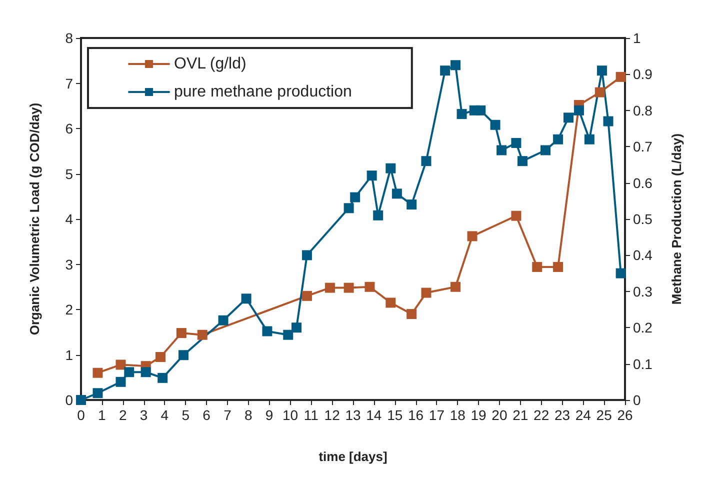 The image size is (712, 487). What do you see at coordinates (69, 264) in the screenshot?
I see `y-tick-label: 3` at bounding box center [69, 264].